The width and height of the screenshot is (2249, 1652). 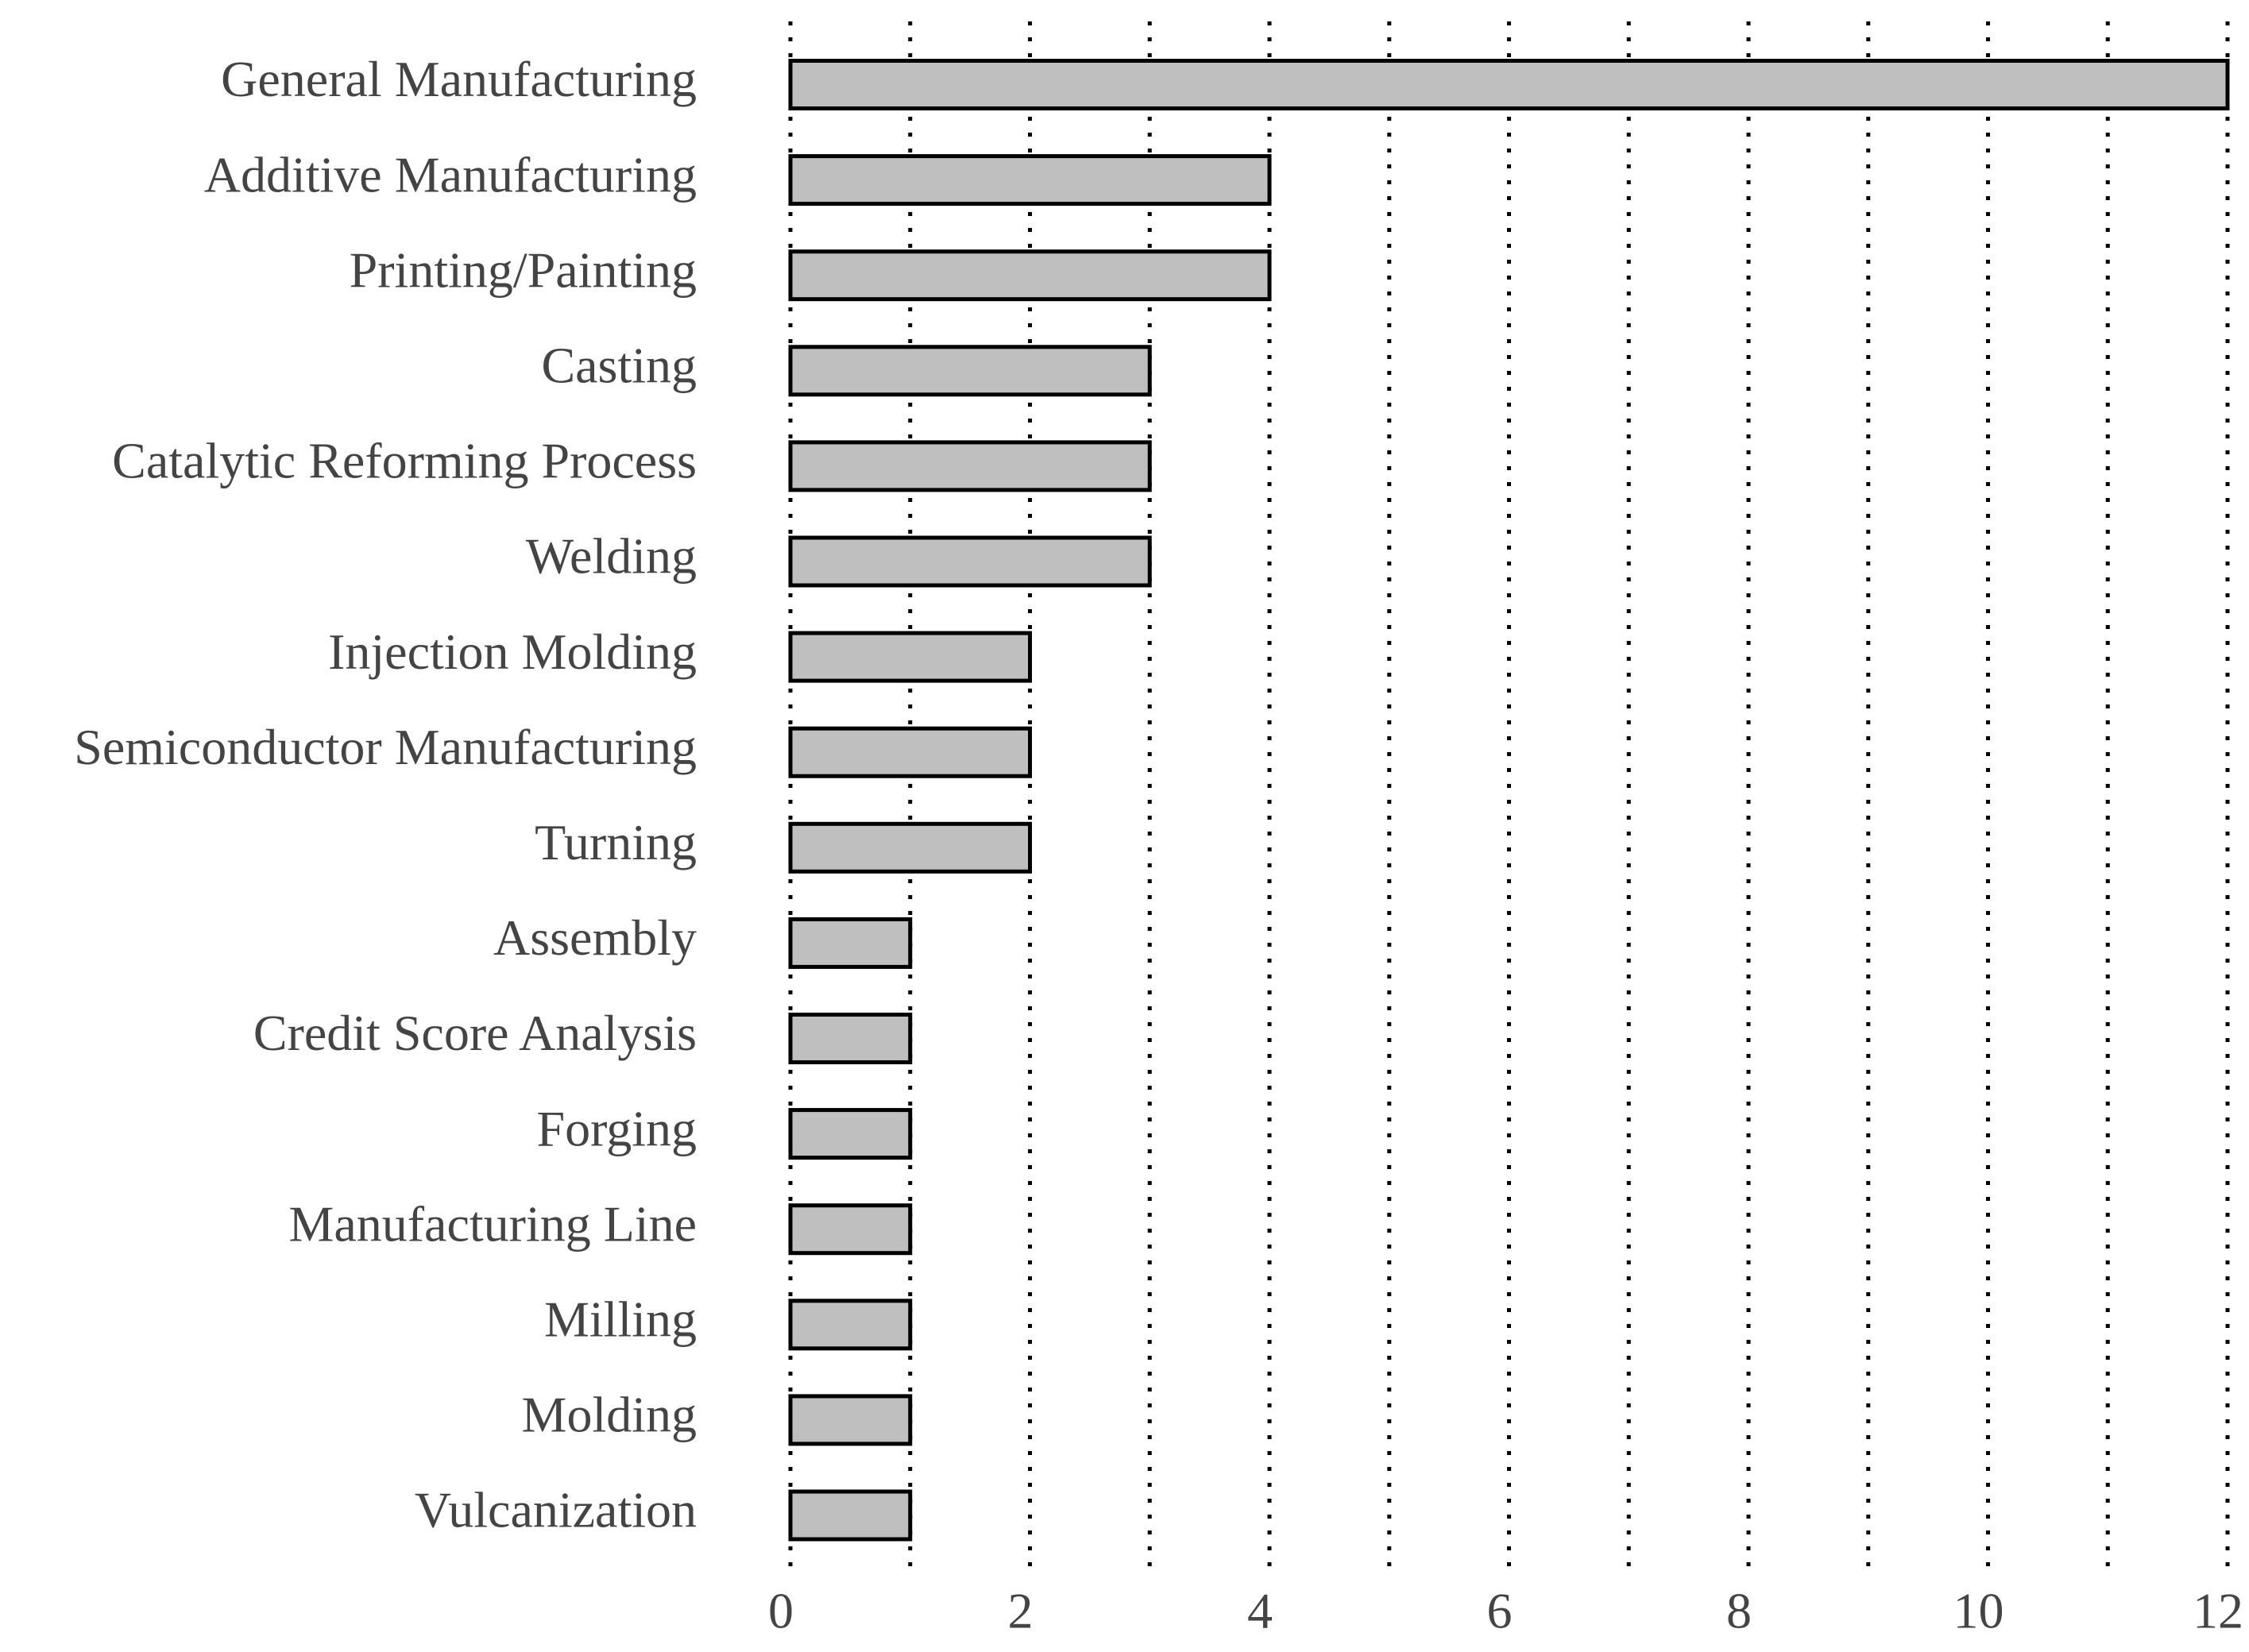 I want to click on y-tick-label: Credit Score Analysis, so click(x=475, y=1033).